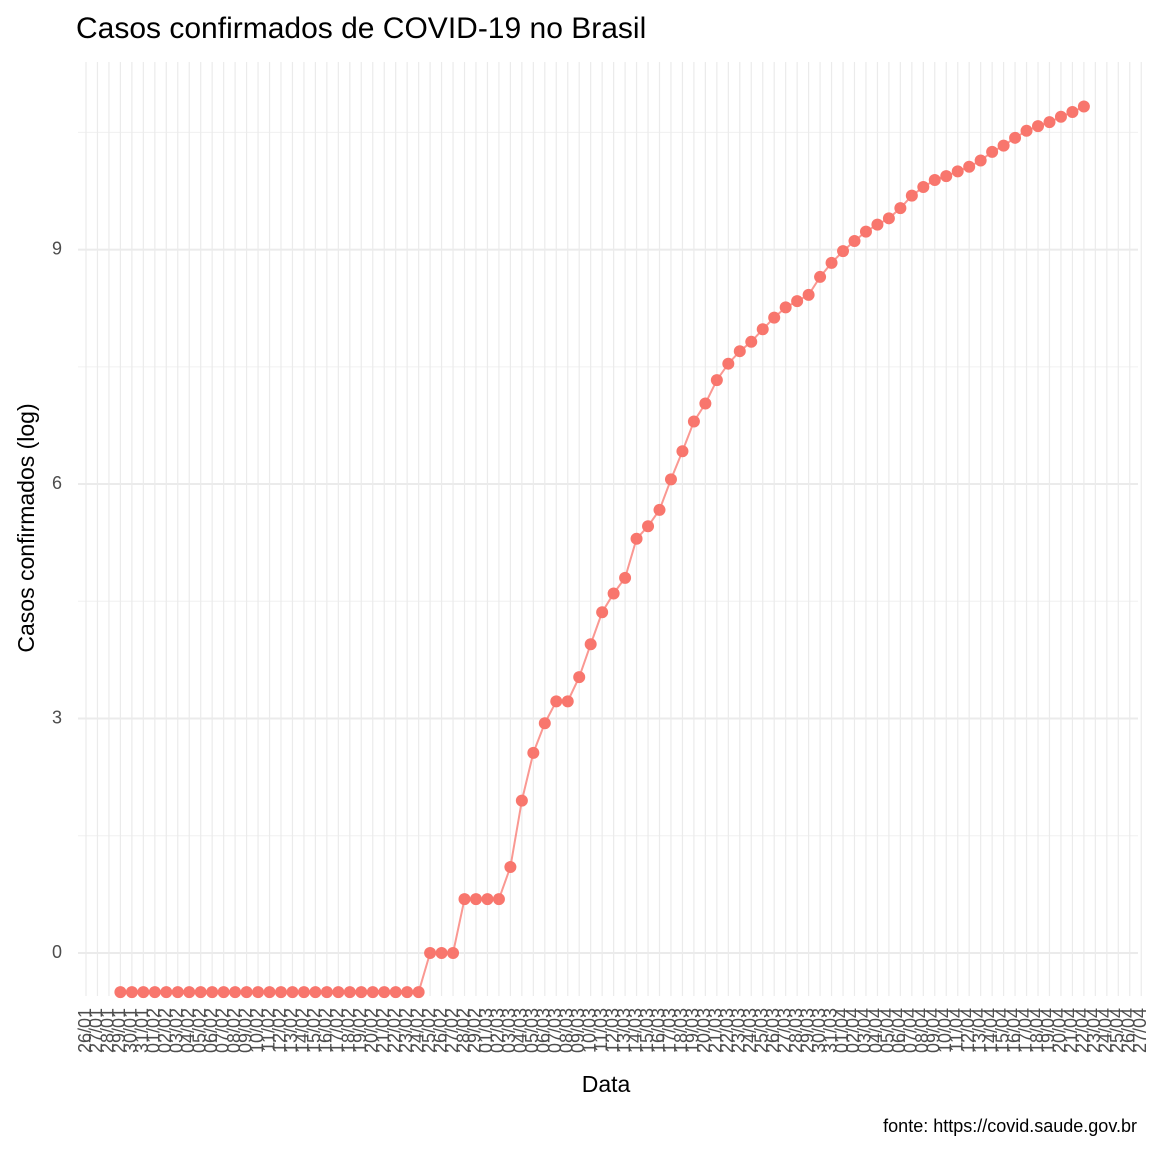 Image resolution: width=1152 pixels, height=1152 pixels. Describe the element at coordinates (429, 1030) in the screenshot. I see `x-tick-label: 25/02` at that location.